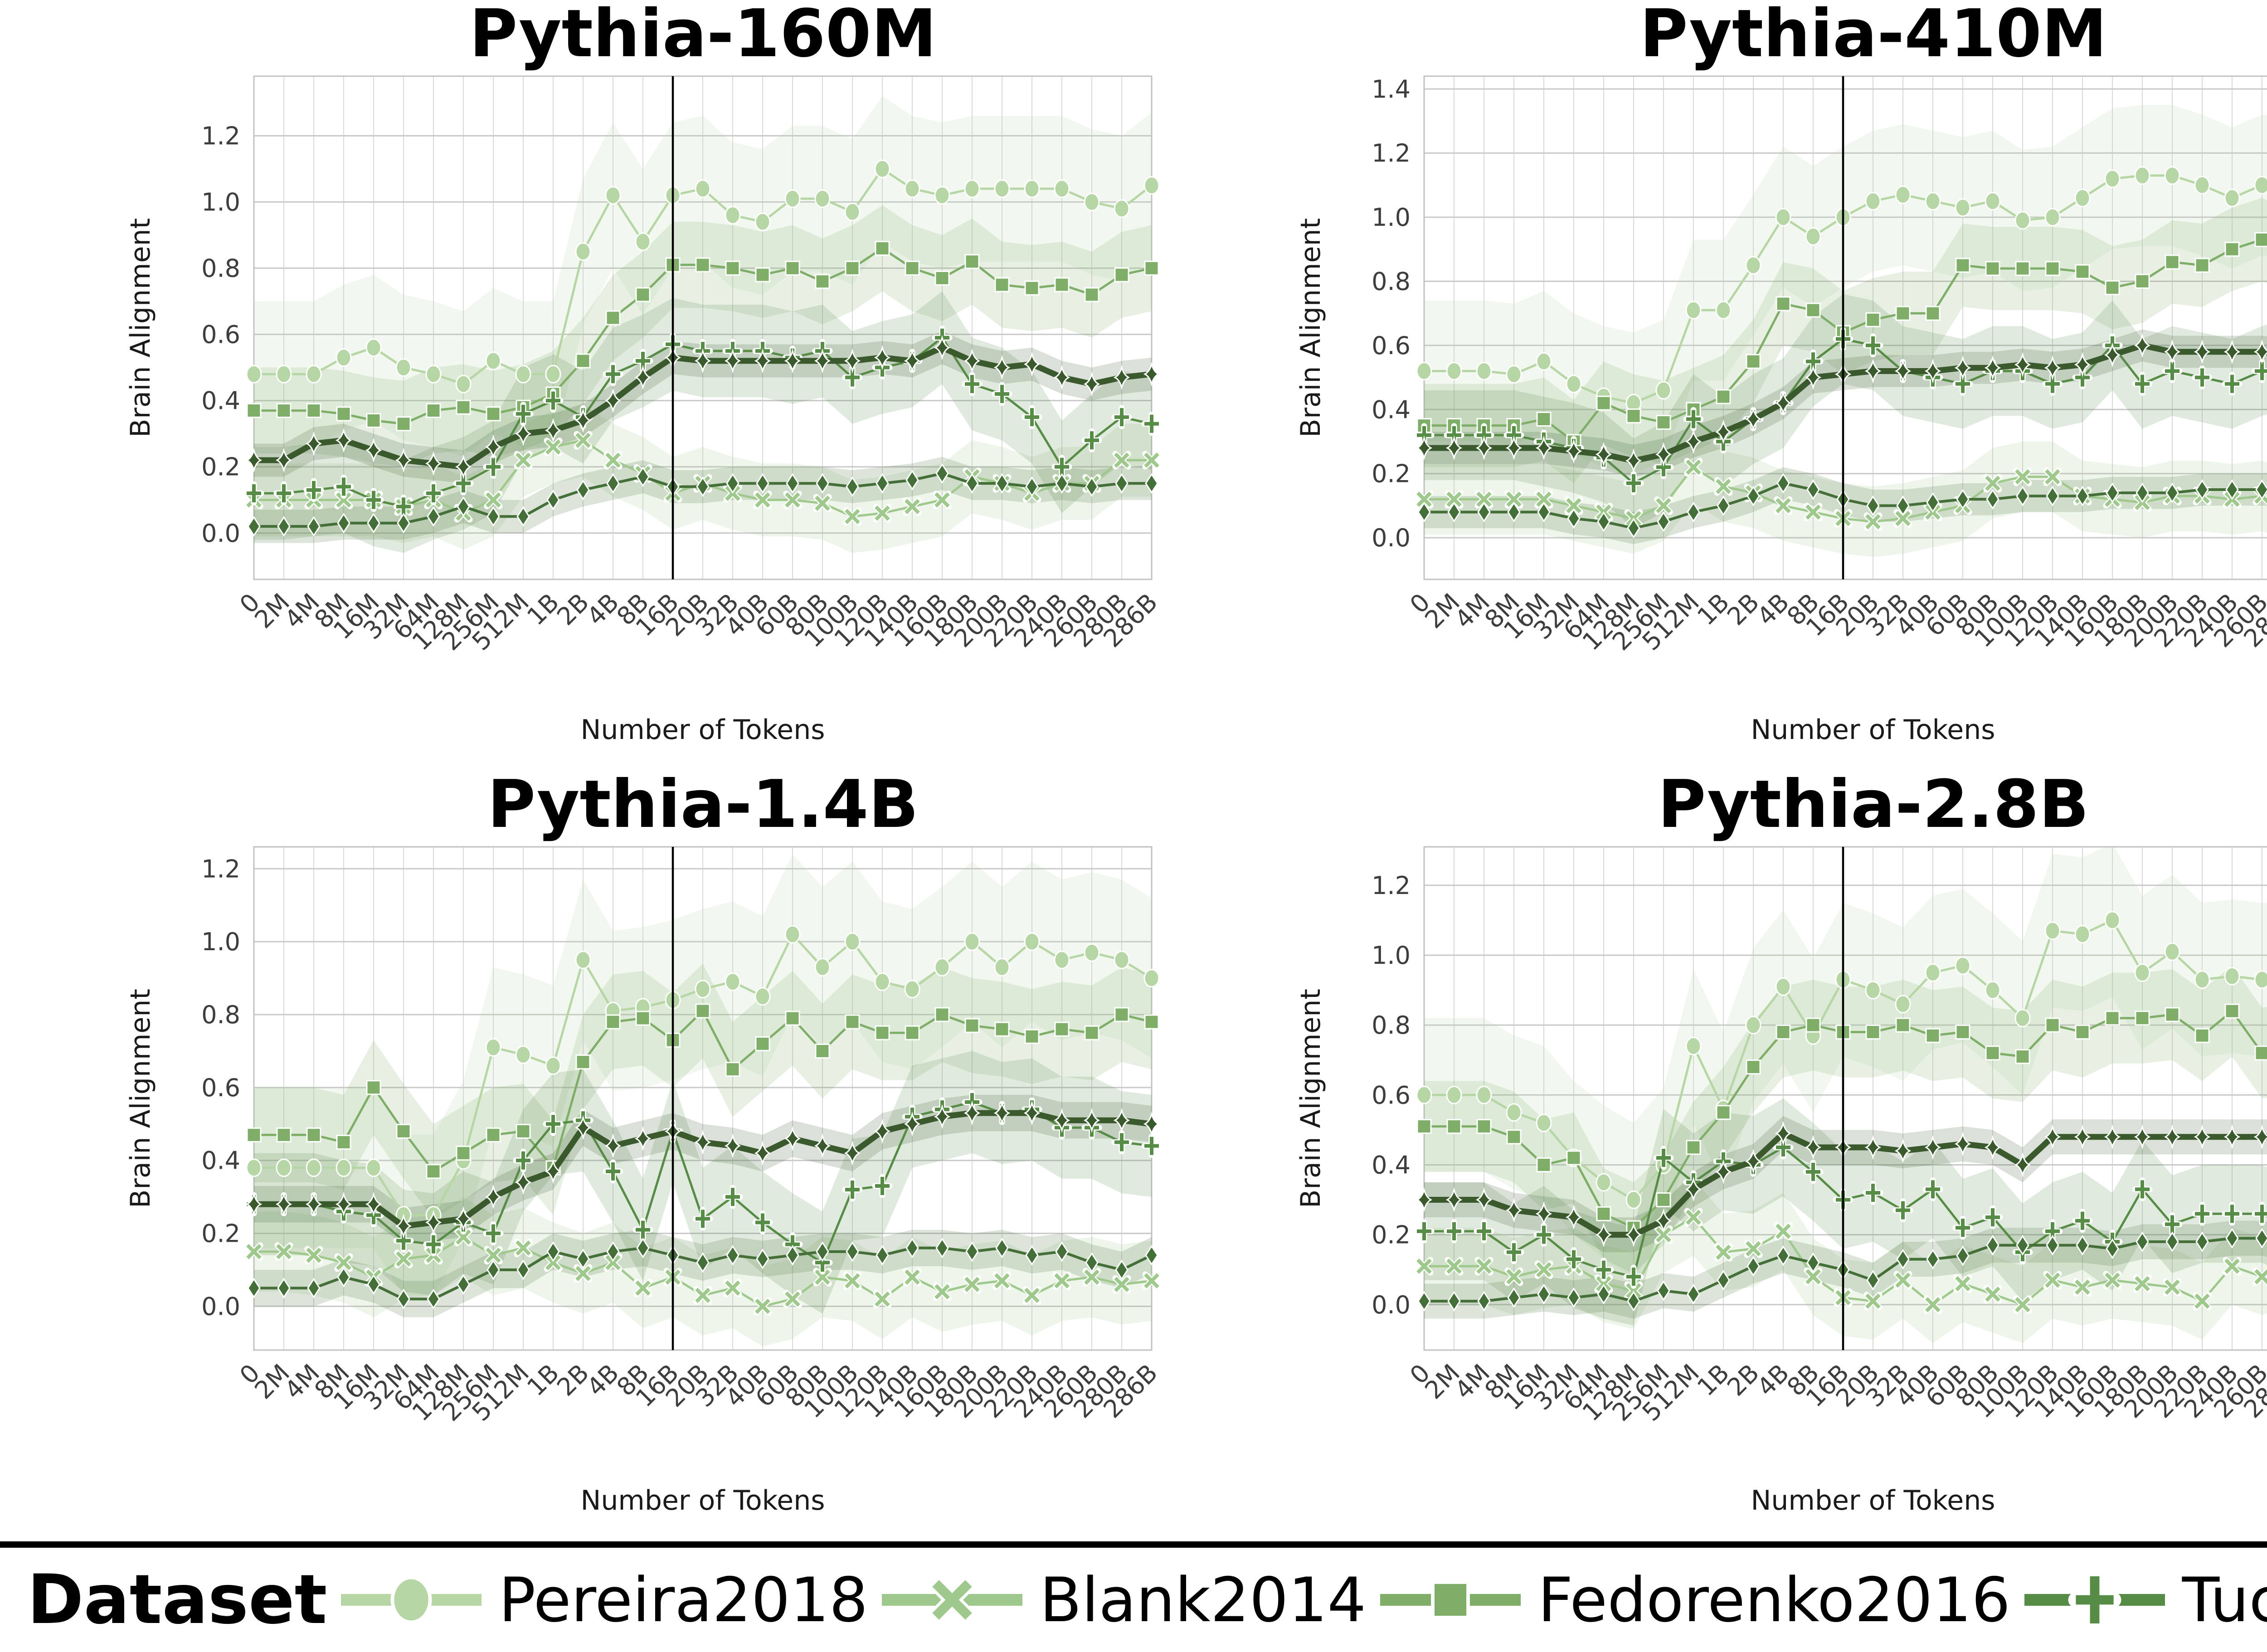 The height and width of the screenshot is (1652, 2267). What do you see at coordinates (683, 1600) in the screenshot?
I see `legend-label: Pereira2018` at bounding box center [683, 1600].